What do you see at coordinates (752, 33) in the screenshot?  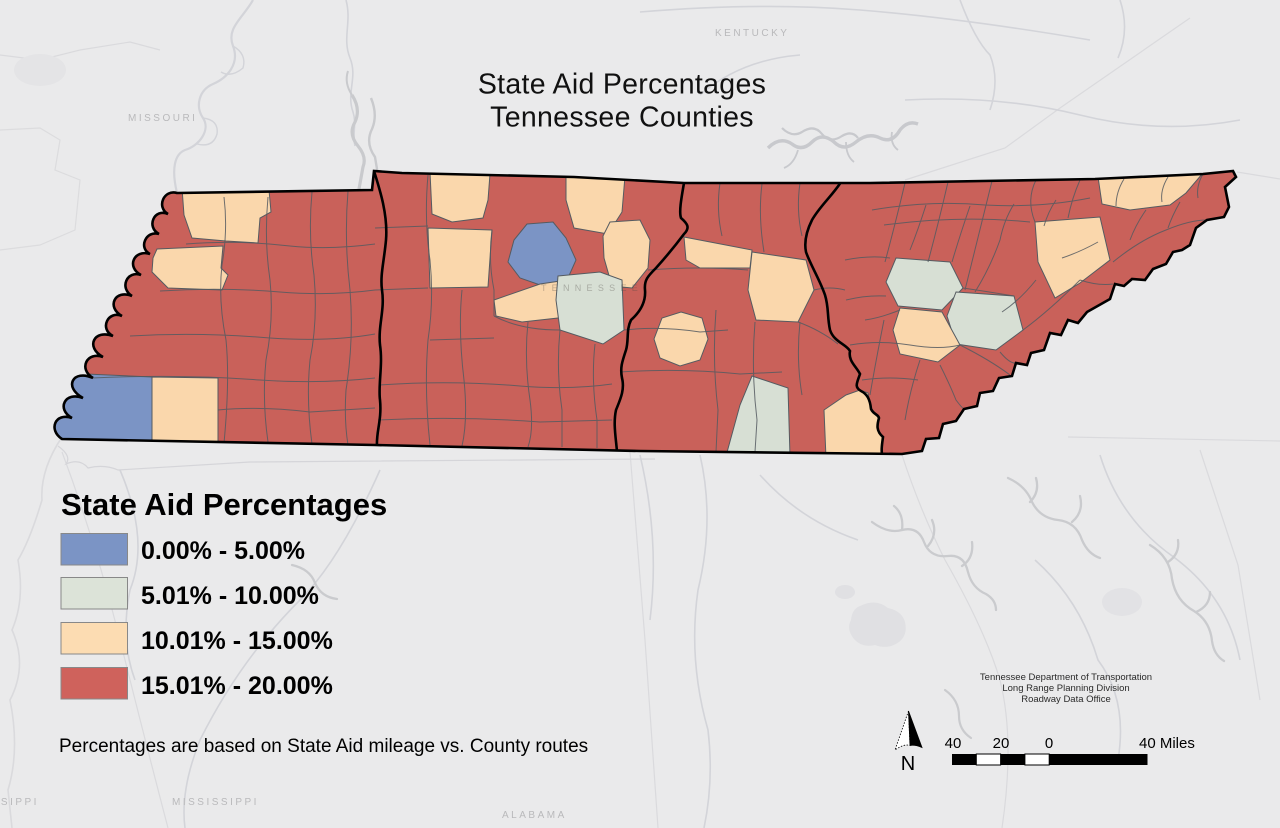 I see `svg-text: KENTUCKY` at bounding box center [752, 33].